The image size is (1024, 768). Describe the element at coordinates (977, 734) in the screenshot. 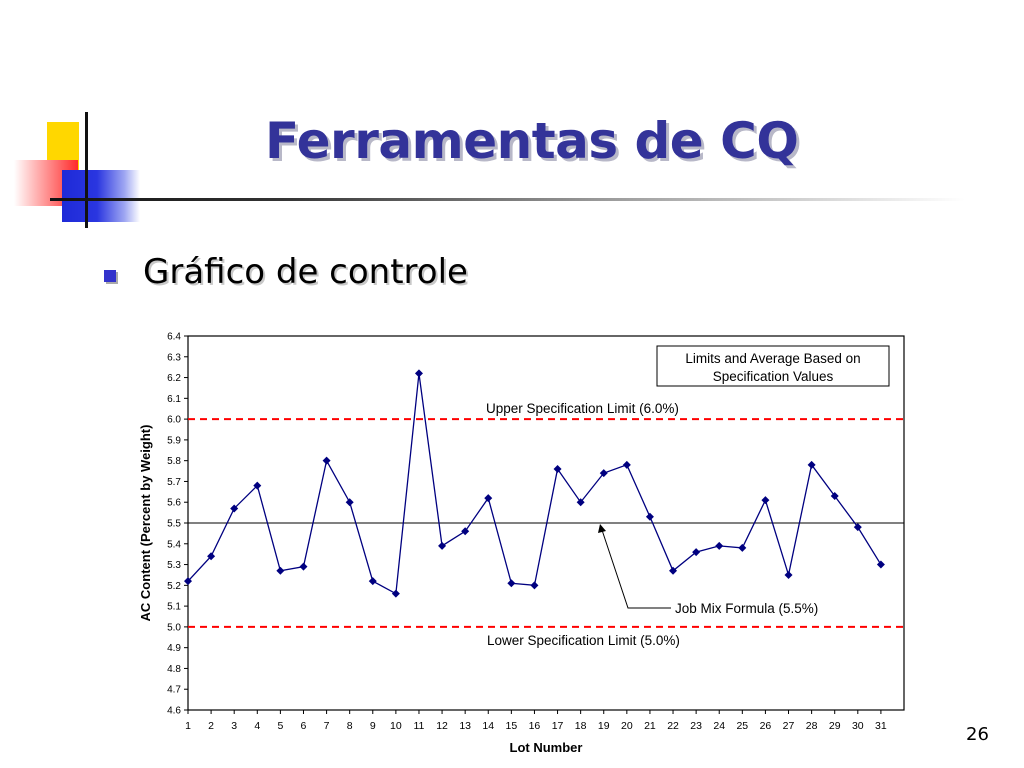

I see `page-number: 26` at that location.